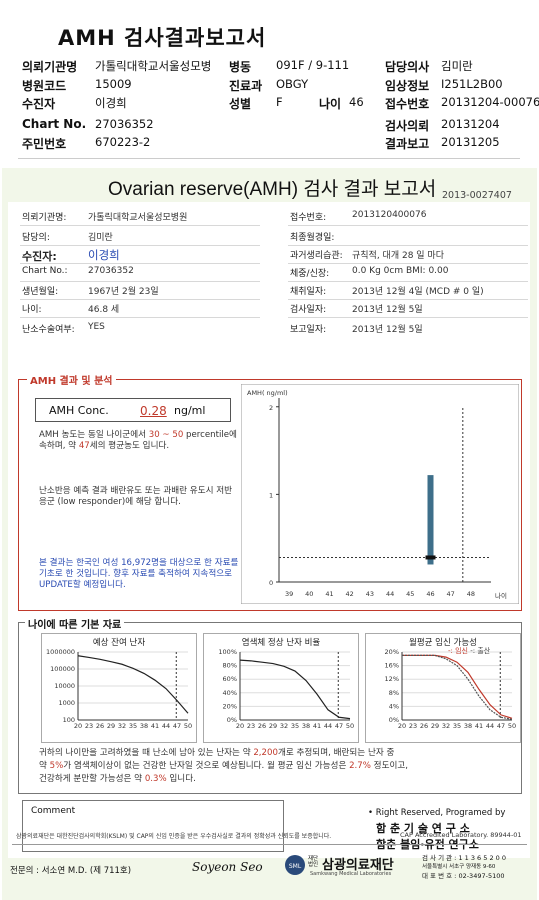  I want to click on amh-xtick-label-1: 40, so click(309, 594).